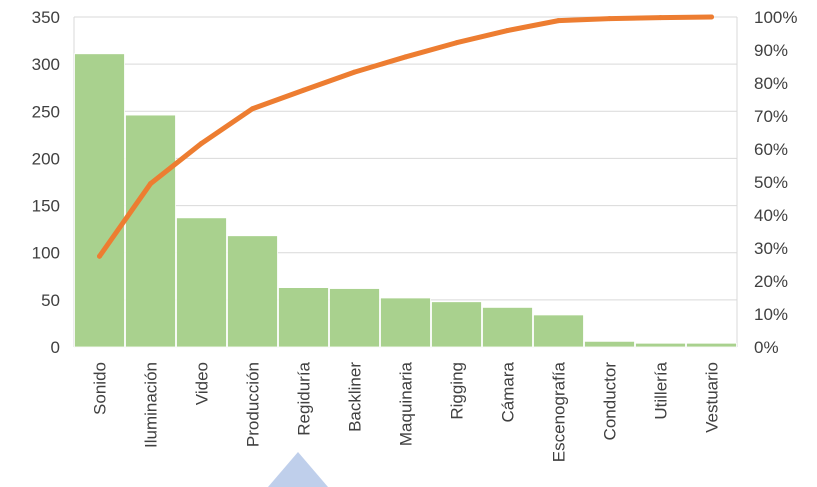 The width and height of the screenshot is (817, 487). I want to click on category-label-regiduría: Regiduría, so click(304, 398).